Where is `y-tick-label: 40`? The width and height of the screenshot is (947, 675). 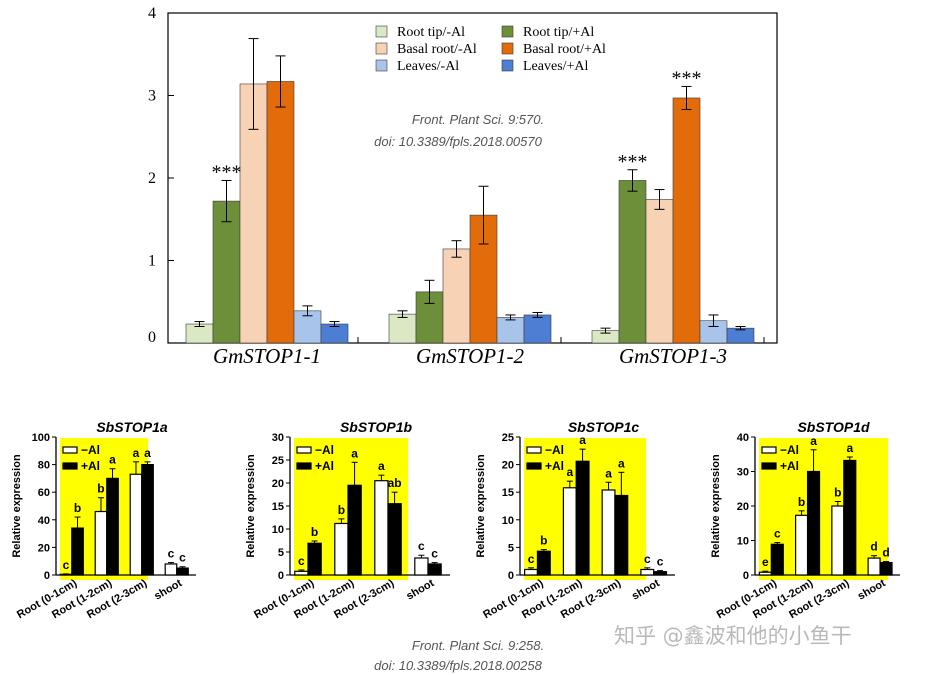
y-tick-label: 40 is located at coordinates (44, 521).